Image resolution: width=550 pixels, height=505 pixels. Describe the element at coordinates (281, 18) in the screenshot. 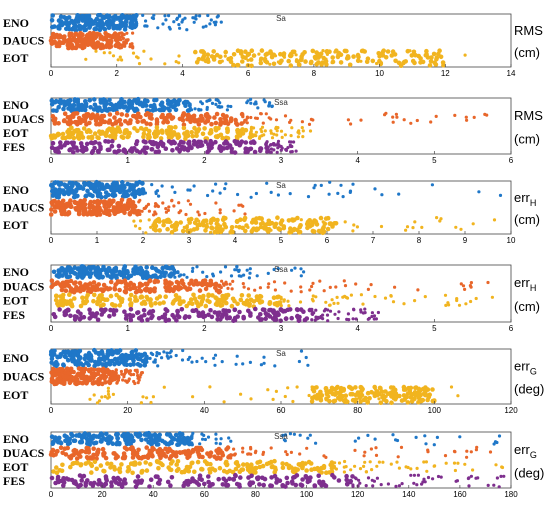

I see `panel-title: Sa` at that location.